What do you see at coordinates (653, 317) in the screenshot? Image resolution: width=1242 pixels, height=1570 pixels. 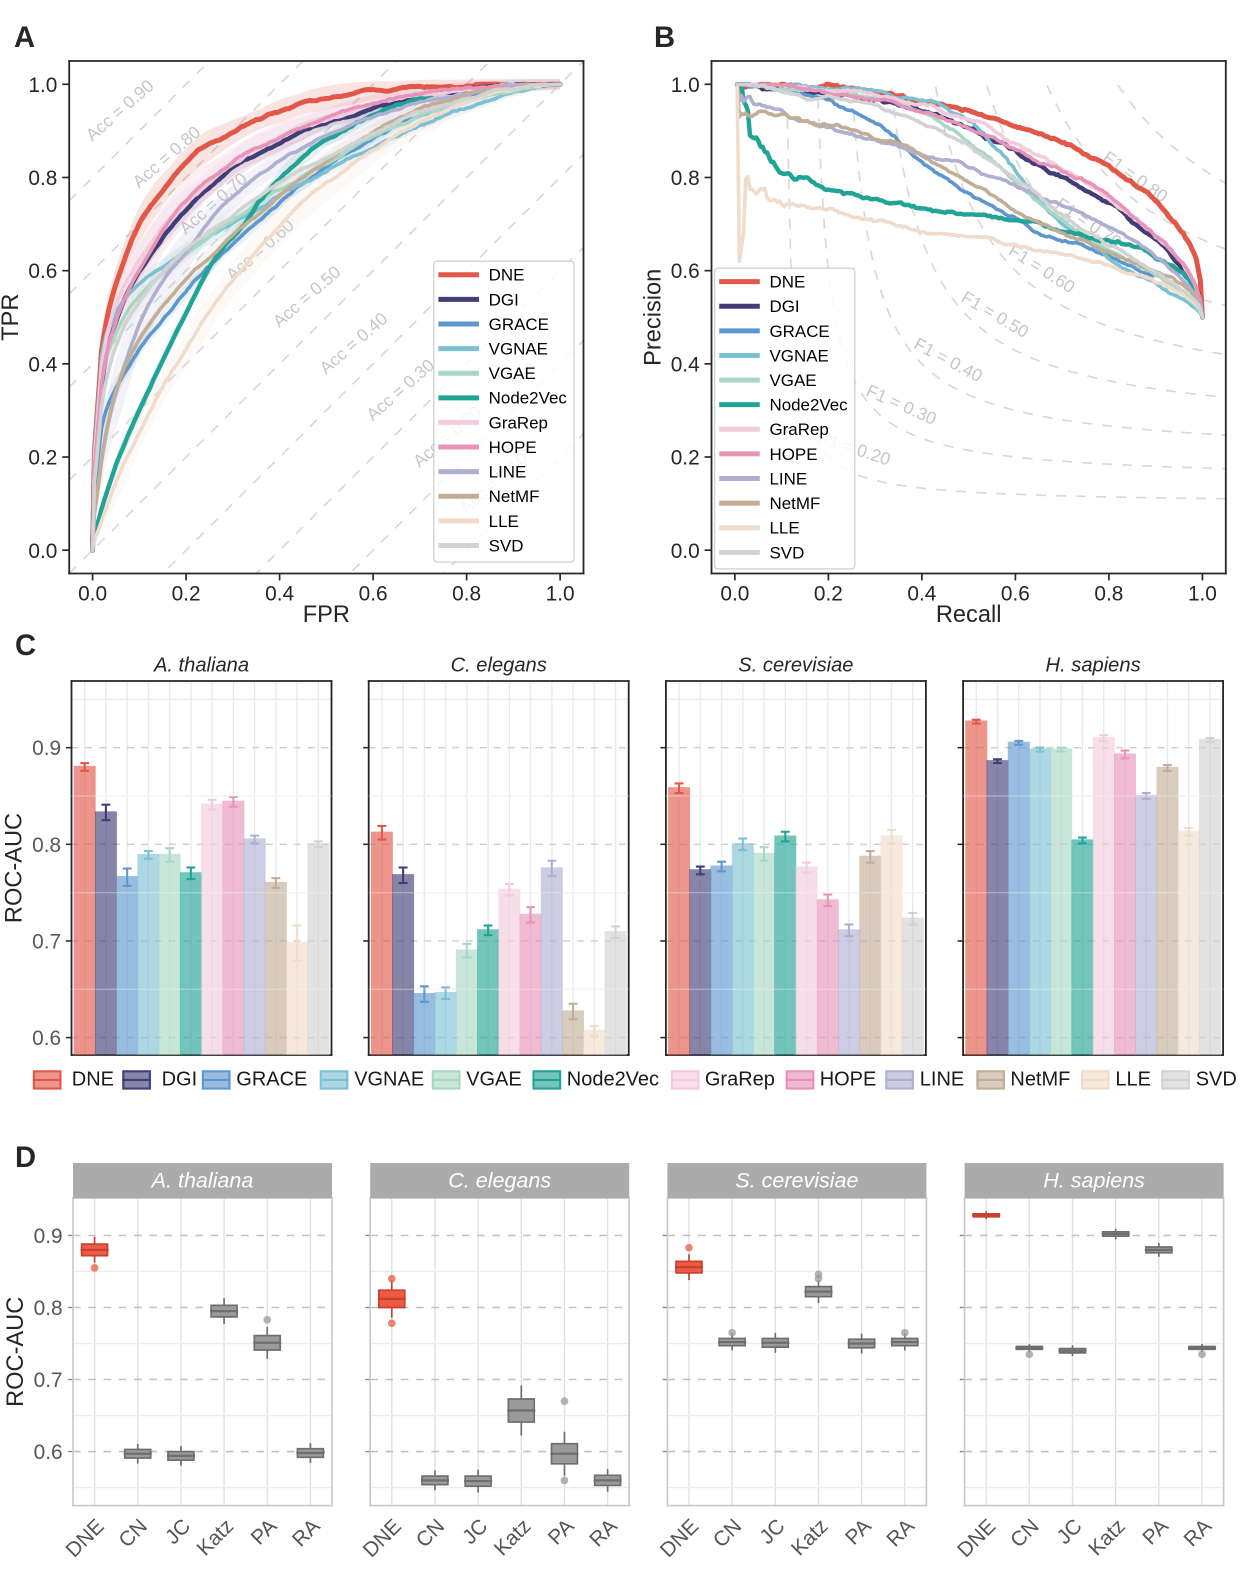 I see `svg-text: Precision` at bounding box center [653, 317].